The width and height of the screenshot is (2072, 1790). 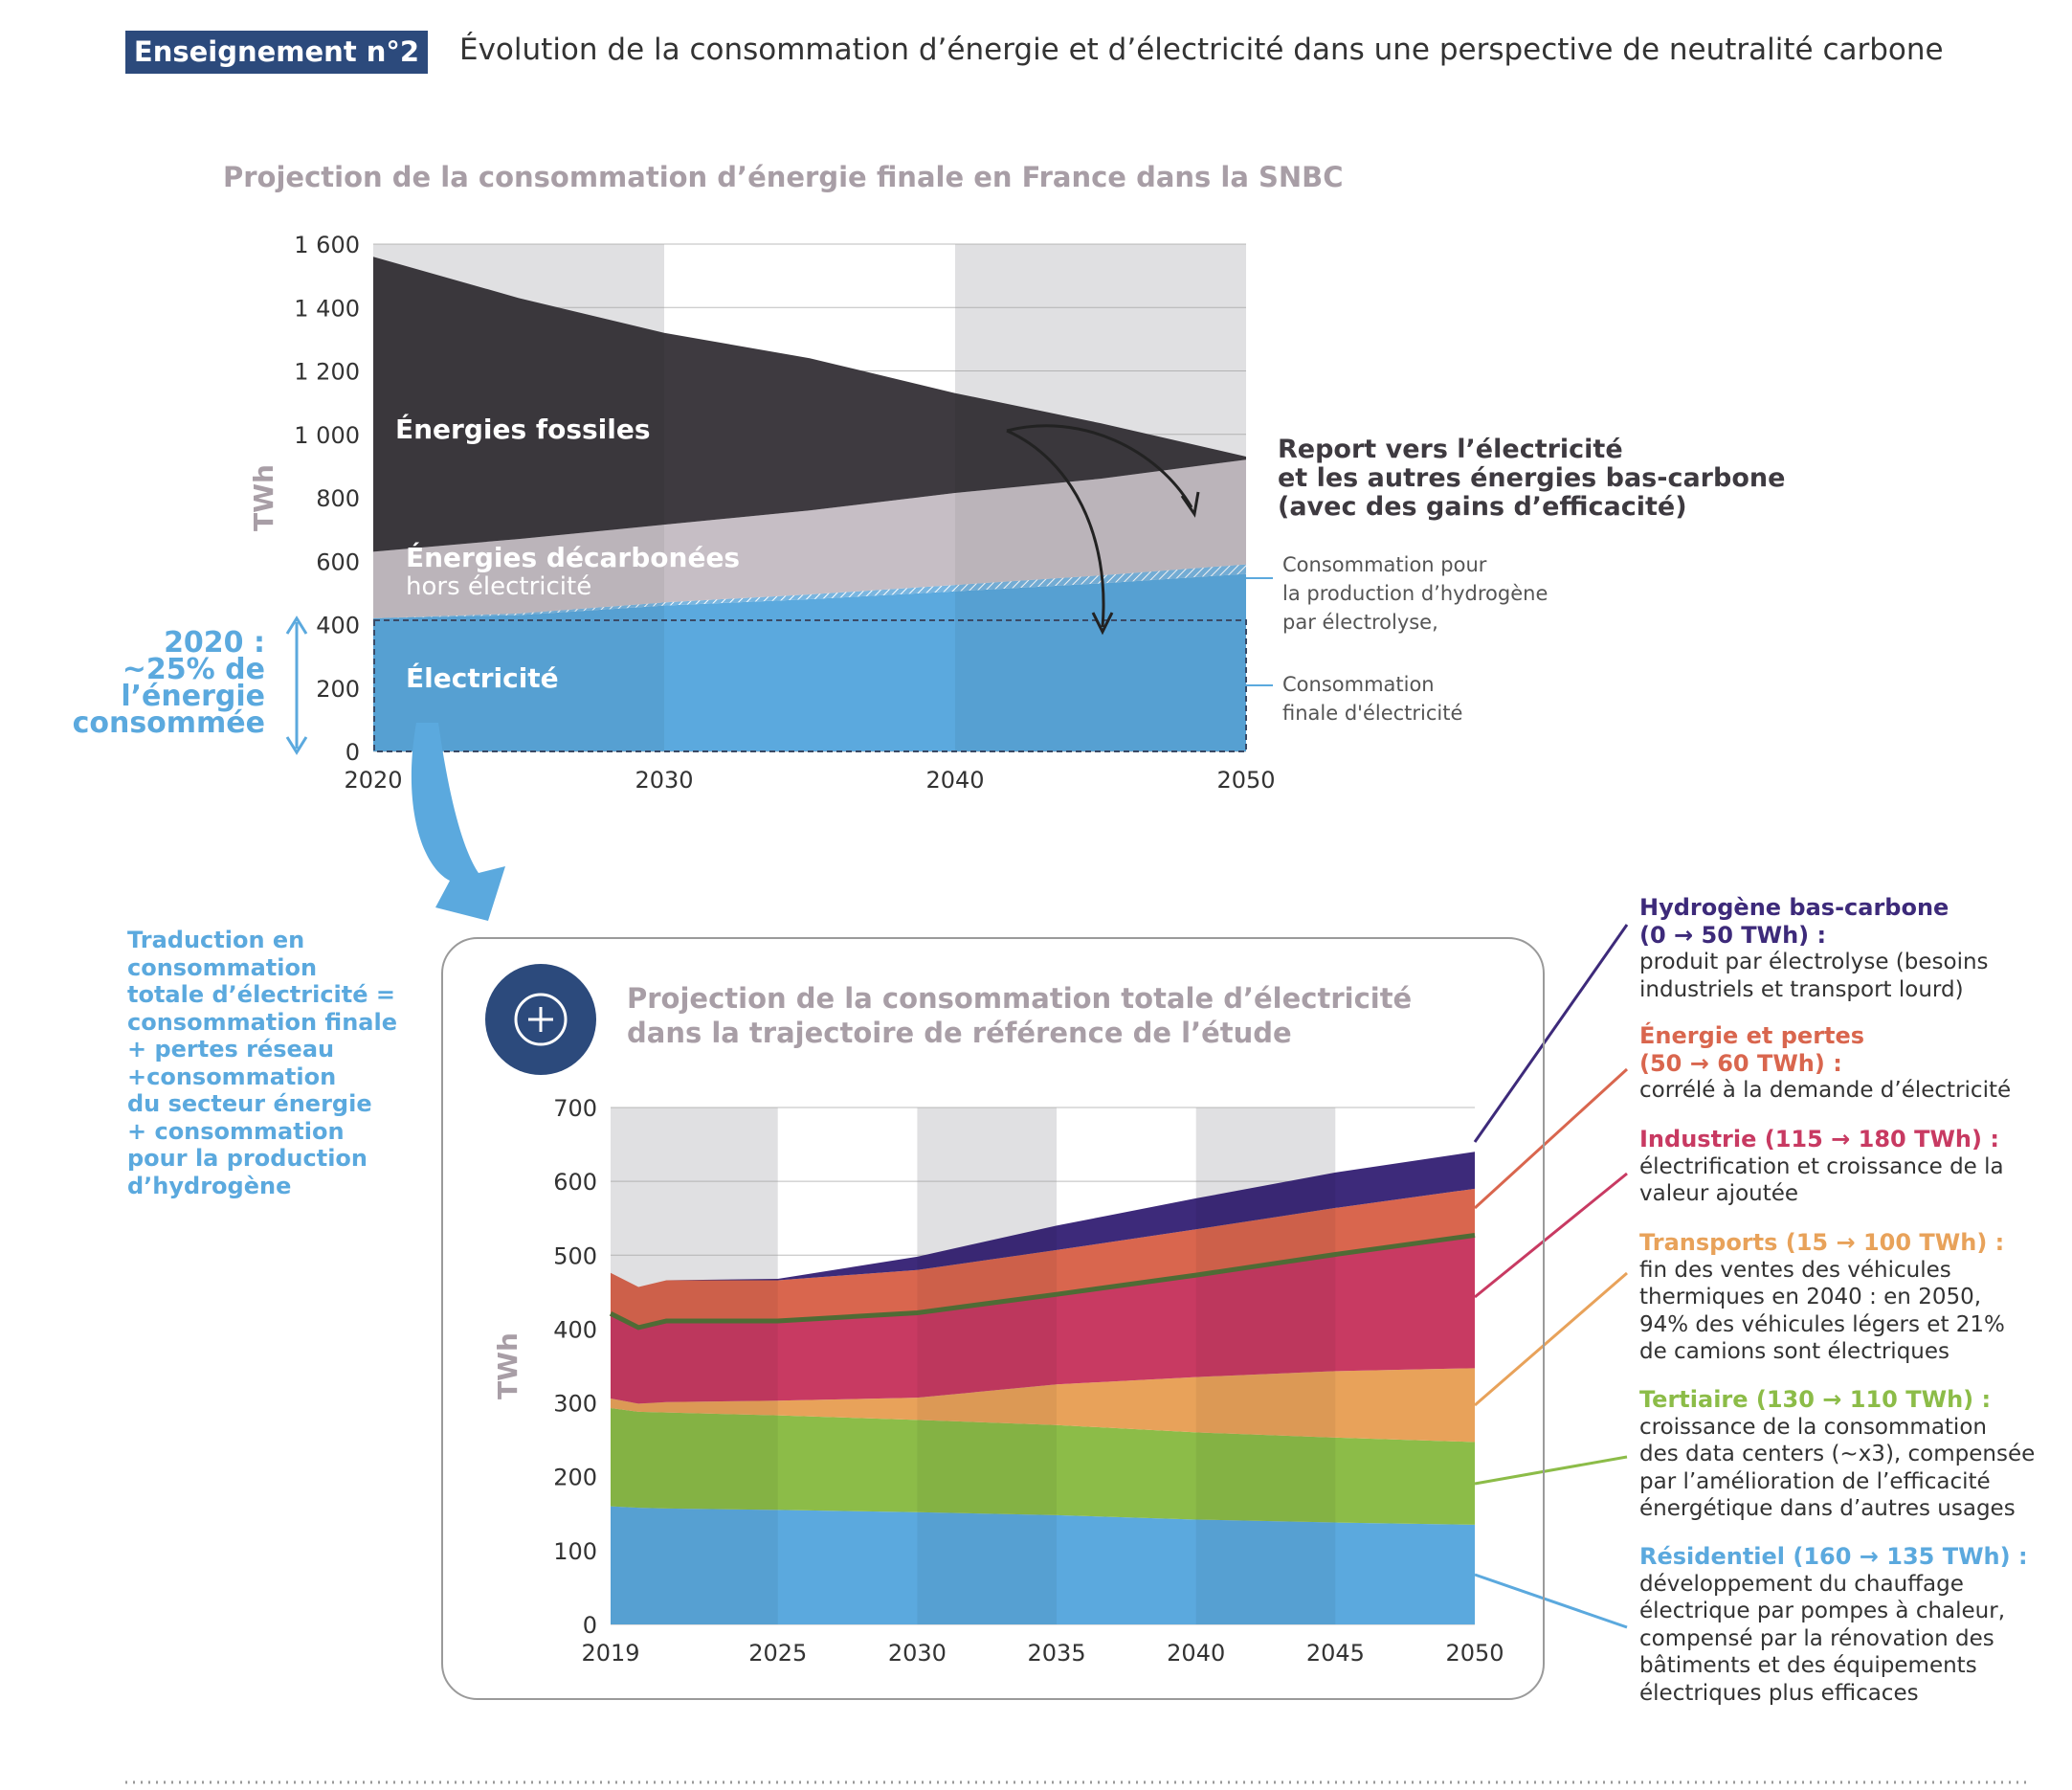 What do you see at coordinates (1815, 1481) in the screenshot?
I see `legend-desc: par l’amélioration de l’efficacité` at bounding box center [1815, 1481].